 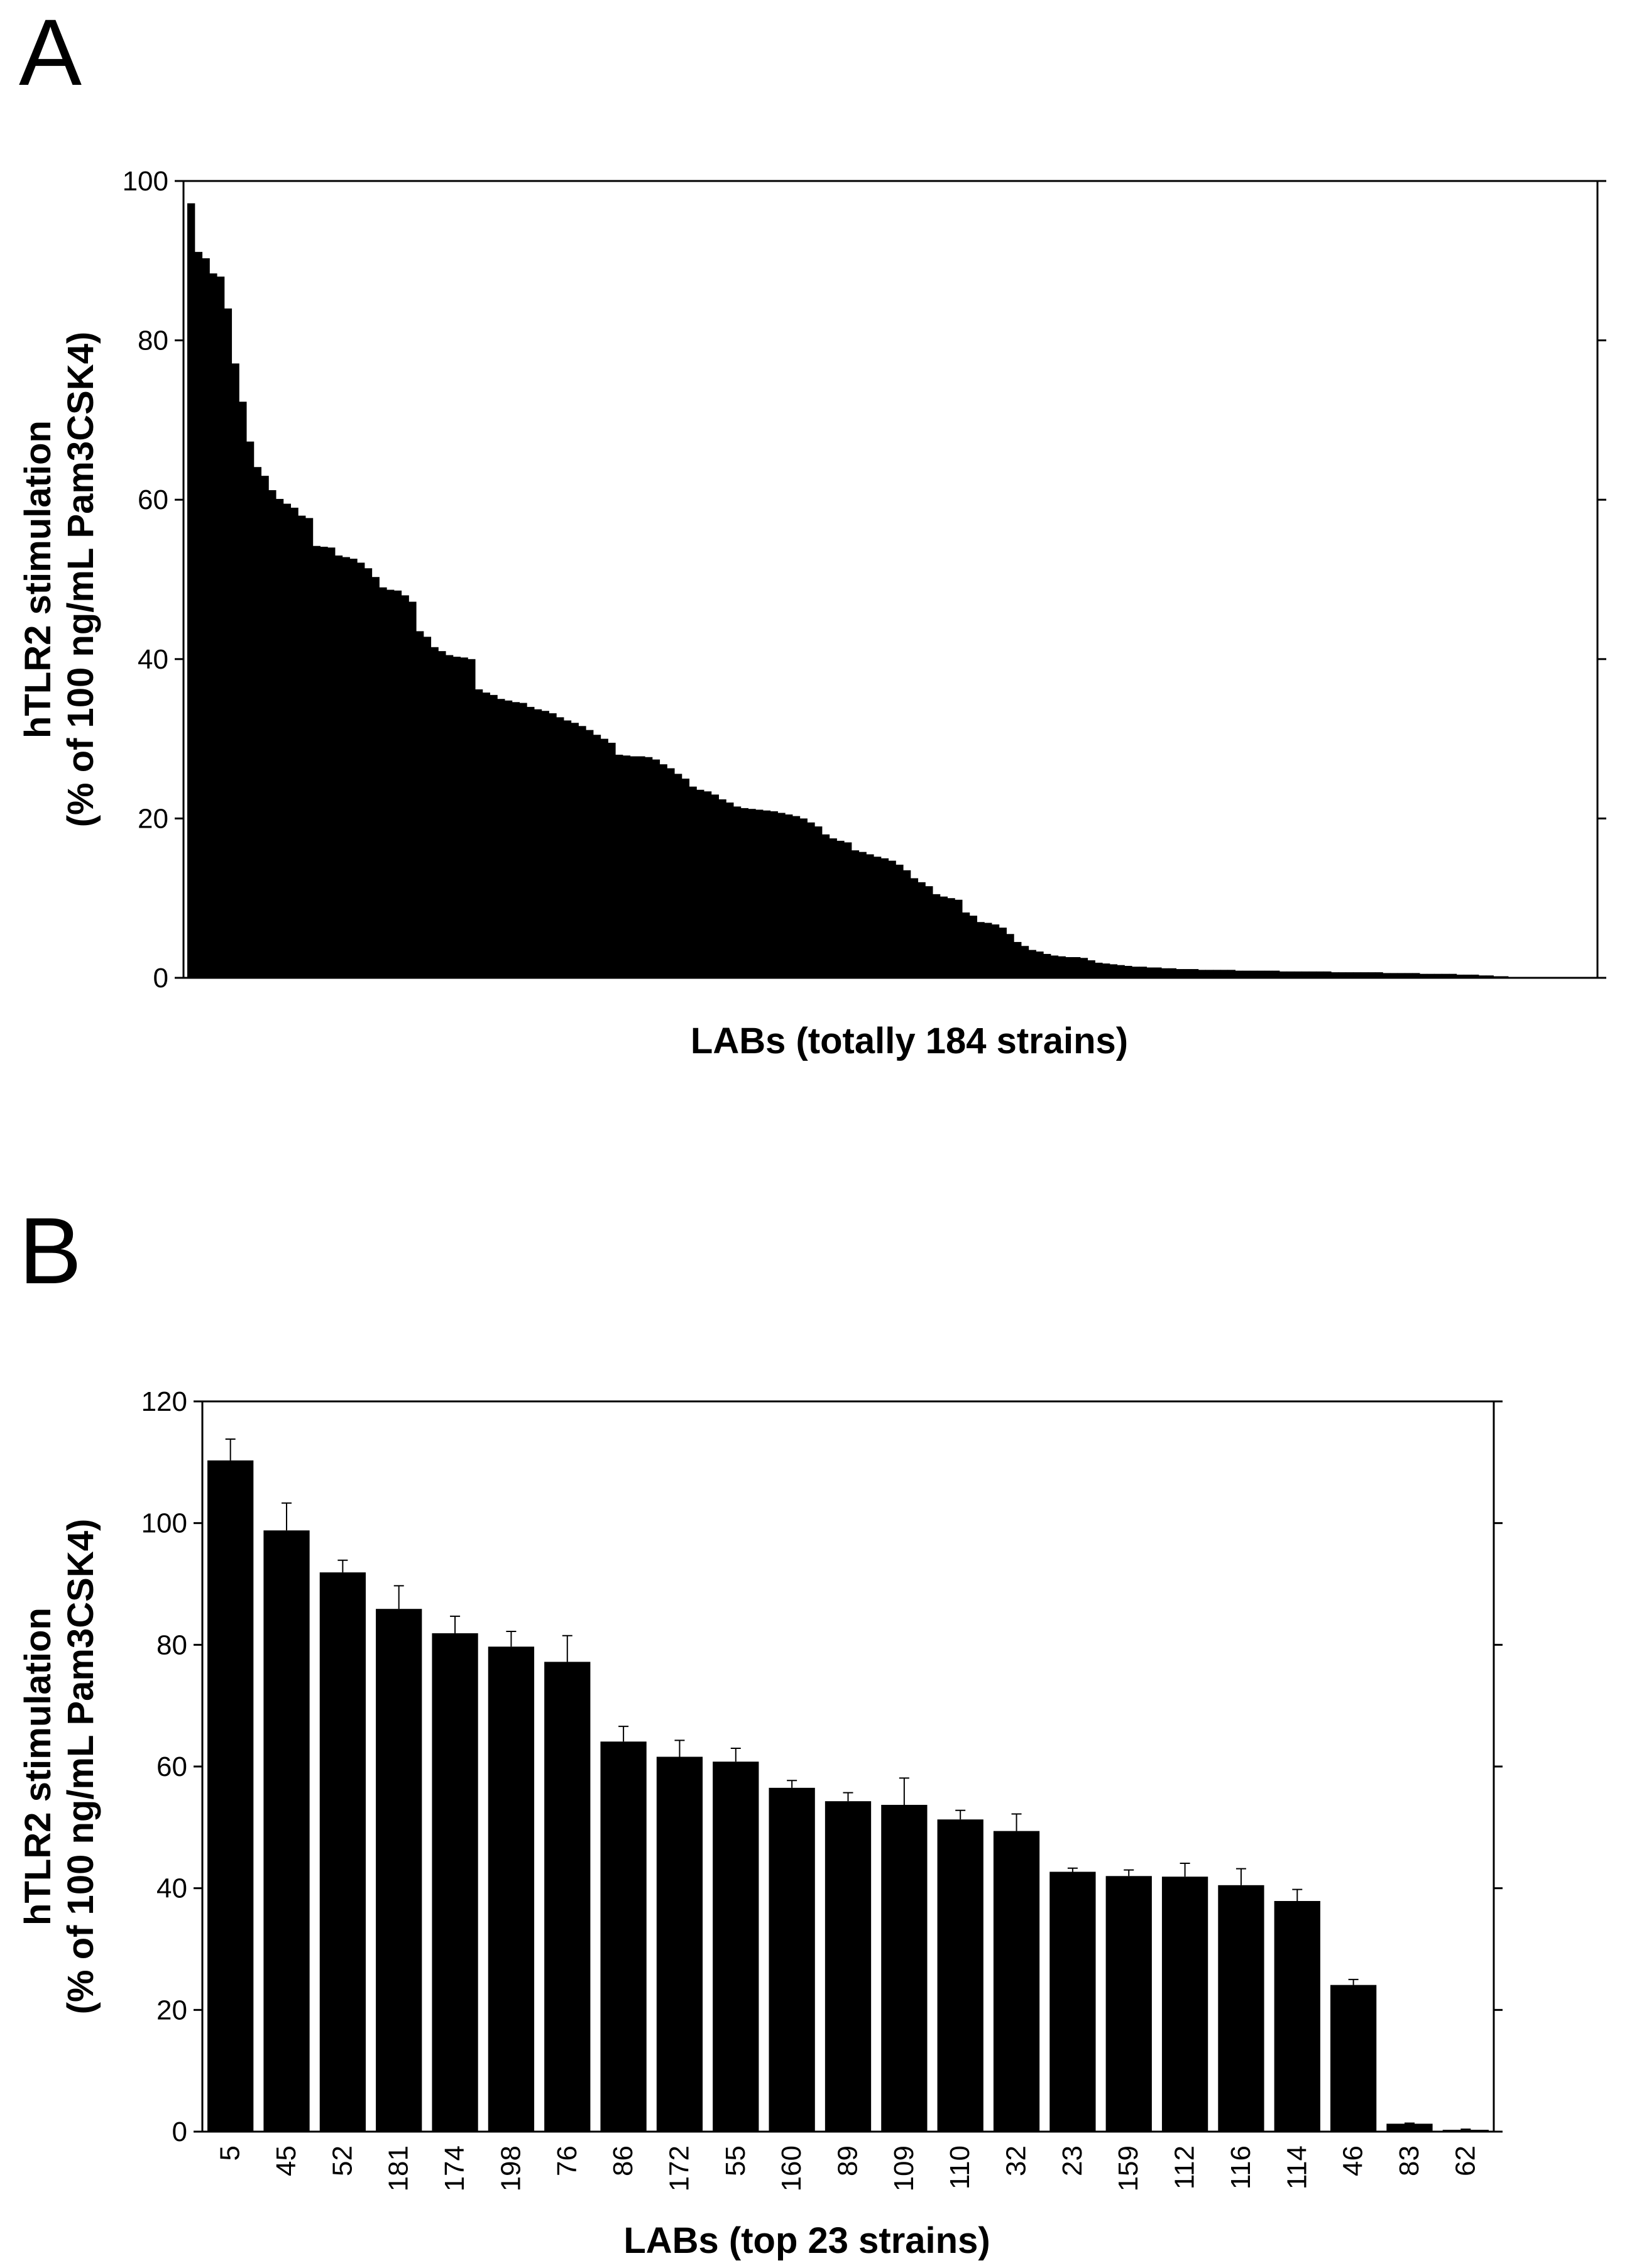 I want to click on chart-a-y-tick-label: 100, so click(x=145, y=181).